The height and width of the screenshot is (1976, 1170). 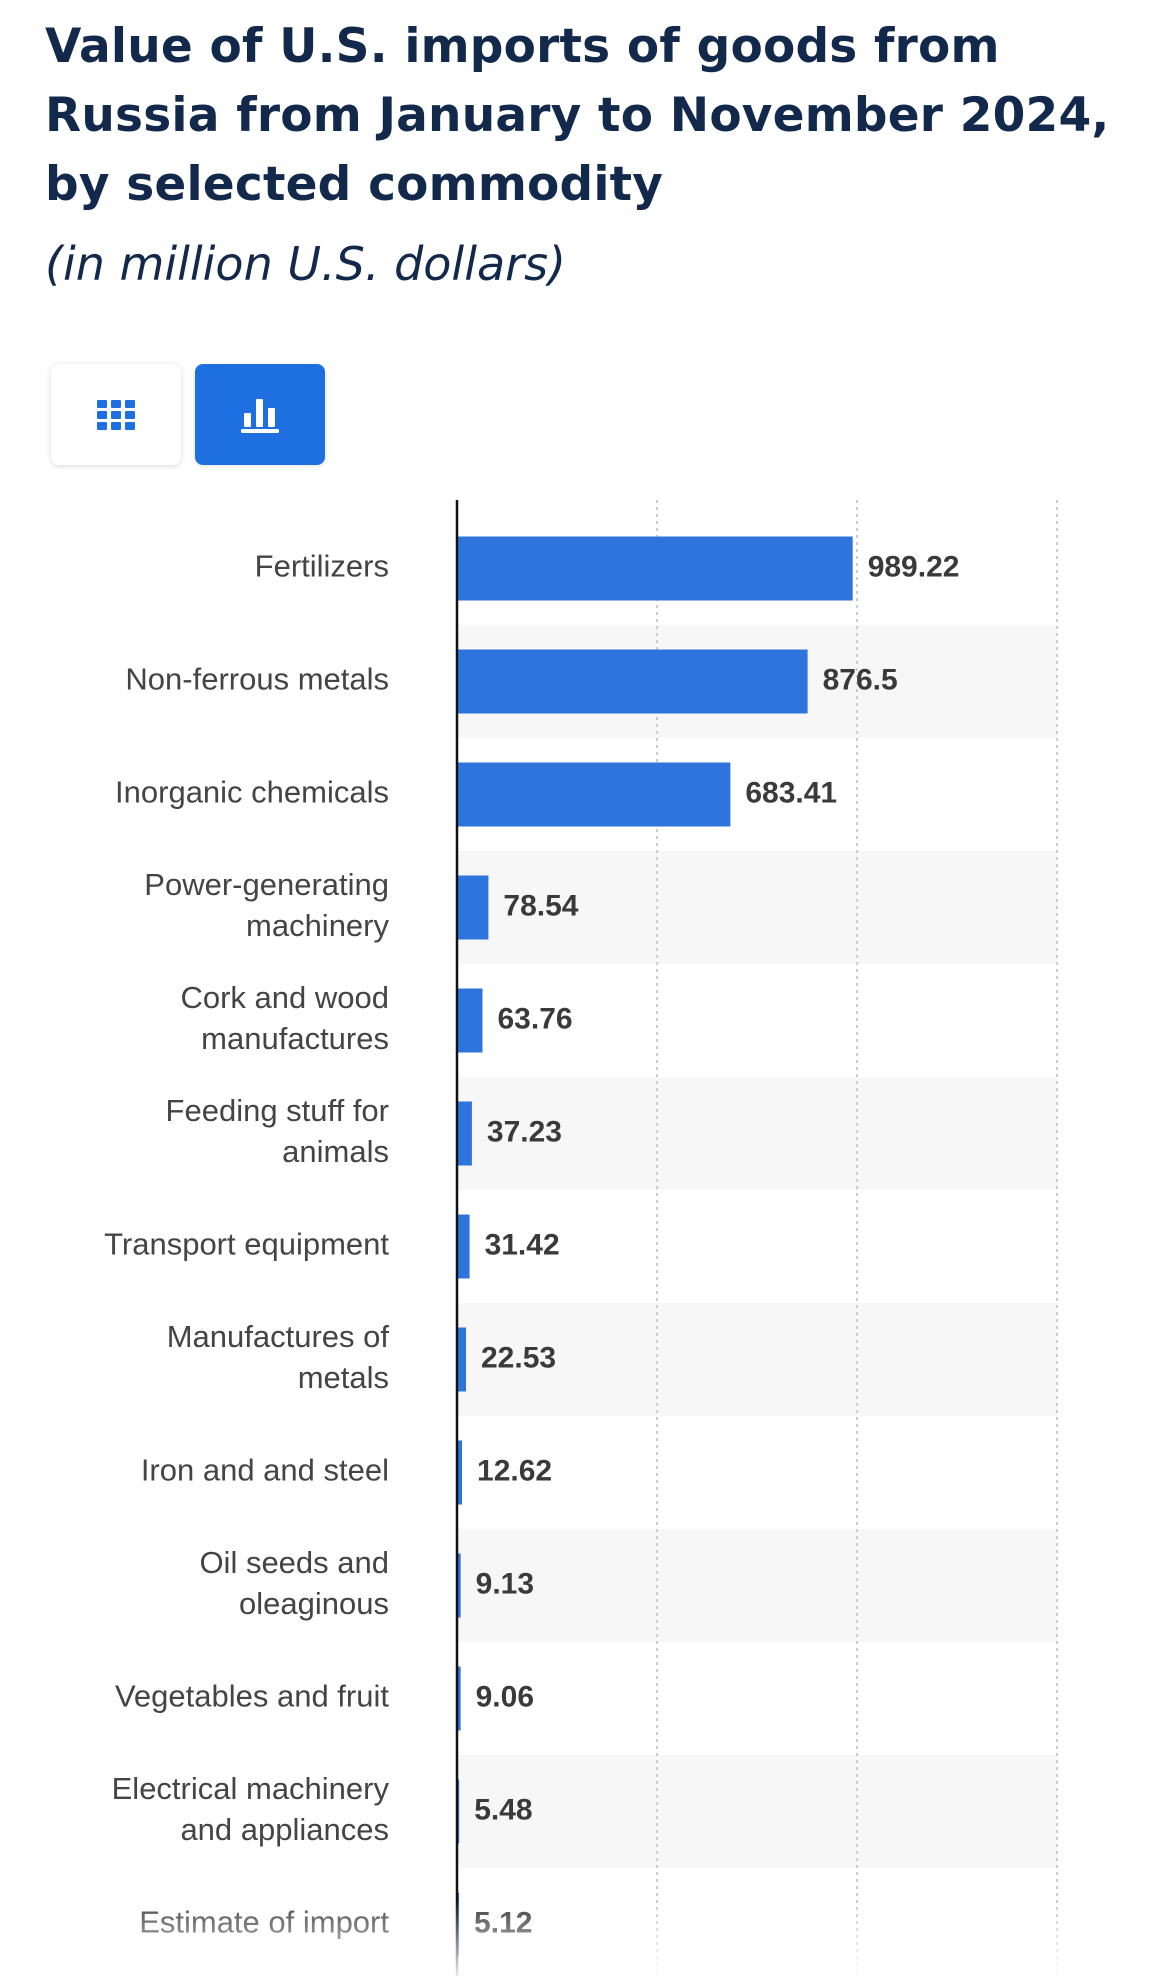 What do you see at coordinates (284, 1018) in the screenshot?
I see `category-label: Cork and wood manufactures` at bounding box center [284, 1018].